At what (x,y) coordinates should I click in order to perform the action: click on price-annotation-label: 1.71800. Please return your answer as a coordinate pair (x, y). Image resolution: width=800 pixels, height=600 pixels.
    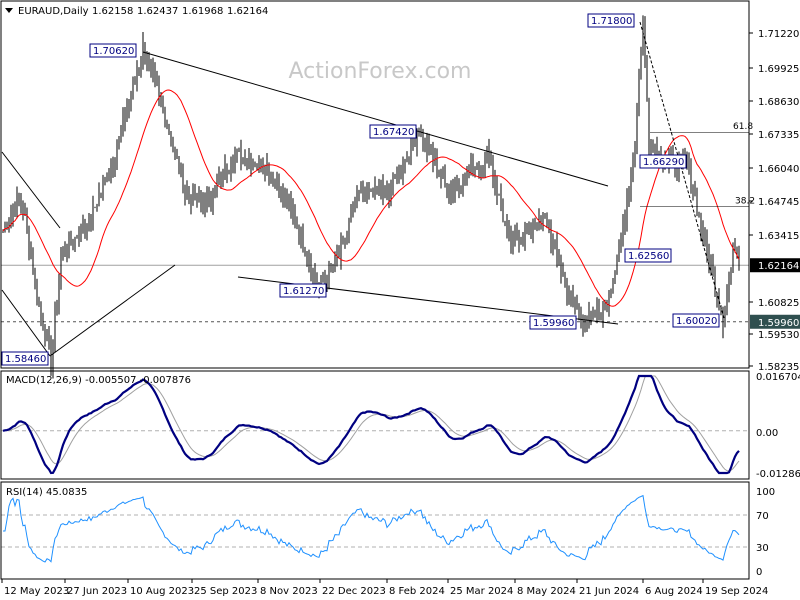
    Looking at the image, I should click on (611, 21).